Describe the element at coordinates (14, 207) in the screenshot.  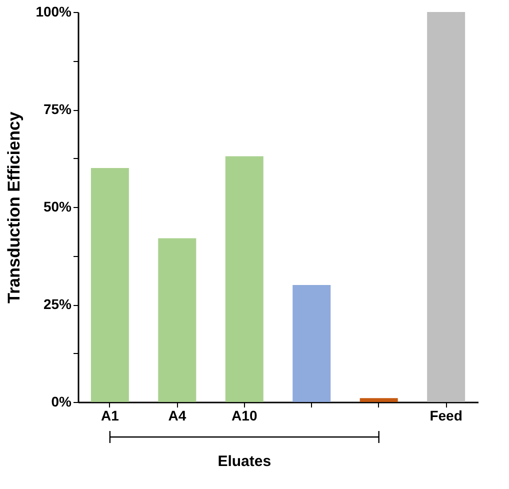
I see `y-axis-title: Transduction Efficiency` at that location.